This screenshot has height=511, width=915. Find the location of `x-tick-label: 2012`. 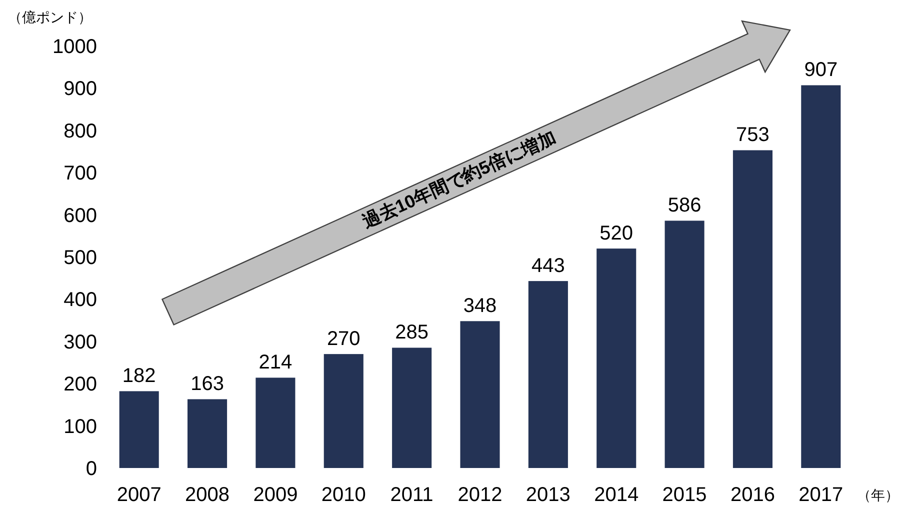

x-tick-label: 2012 is located at coordinates (480, 495).